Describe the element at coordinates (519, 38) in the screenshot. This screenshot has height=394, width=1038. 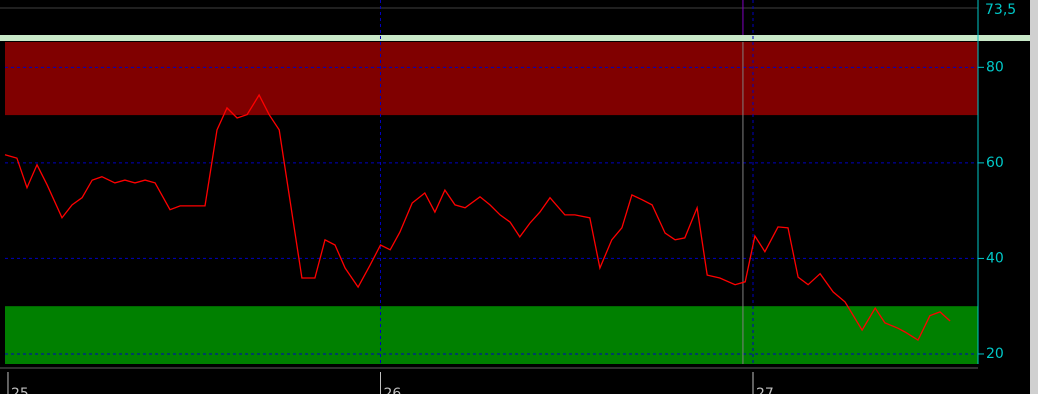
I see `panel-separator` at that location.